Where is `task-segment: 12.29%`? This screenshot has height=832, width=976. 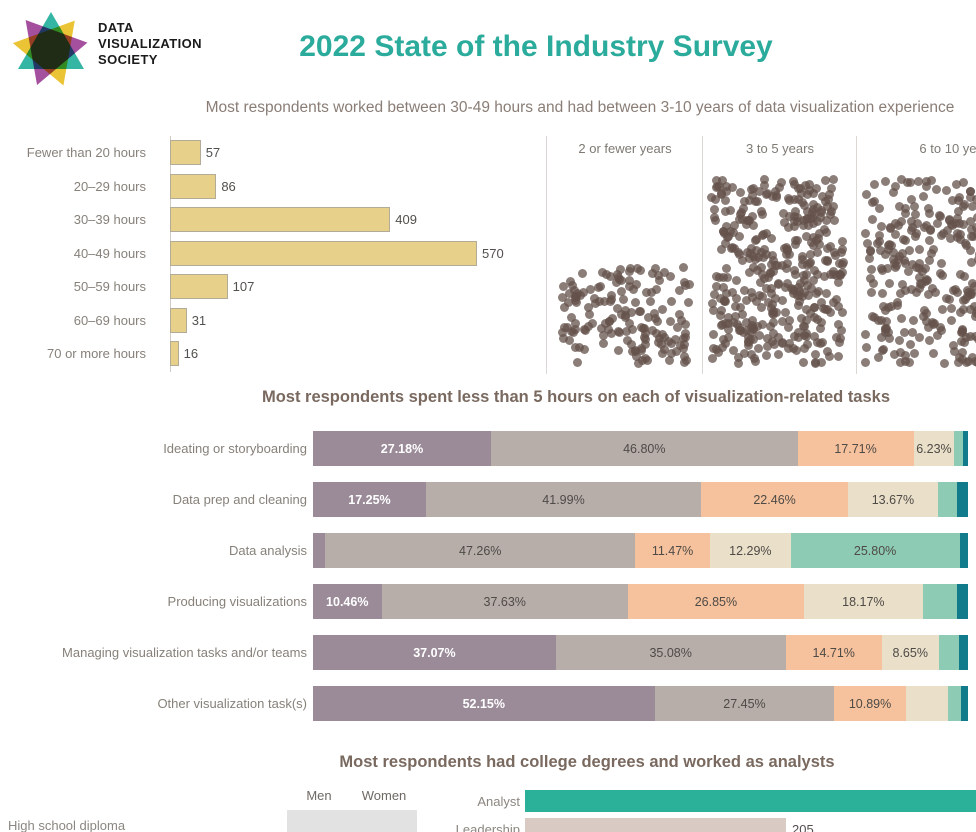
task-segment: 12.29% is located at coordinates (750, 550).